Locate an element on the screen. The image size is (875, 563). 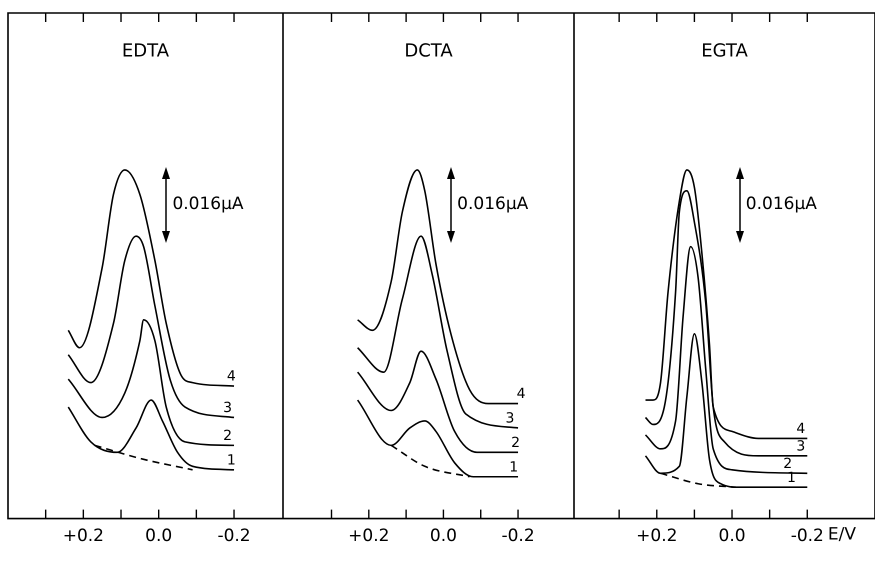
x-axis-title: E/V is located at coordinates (842, 534).